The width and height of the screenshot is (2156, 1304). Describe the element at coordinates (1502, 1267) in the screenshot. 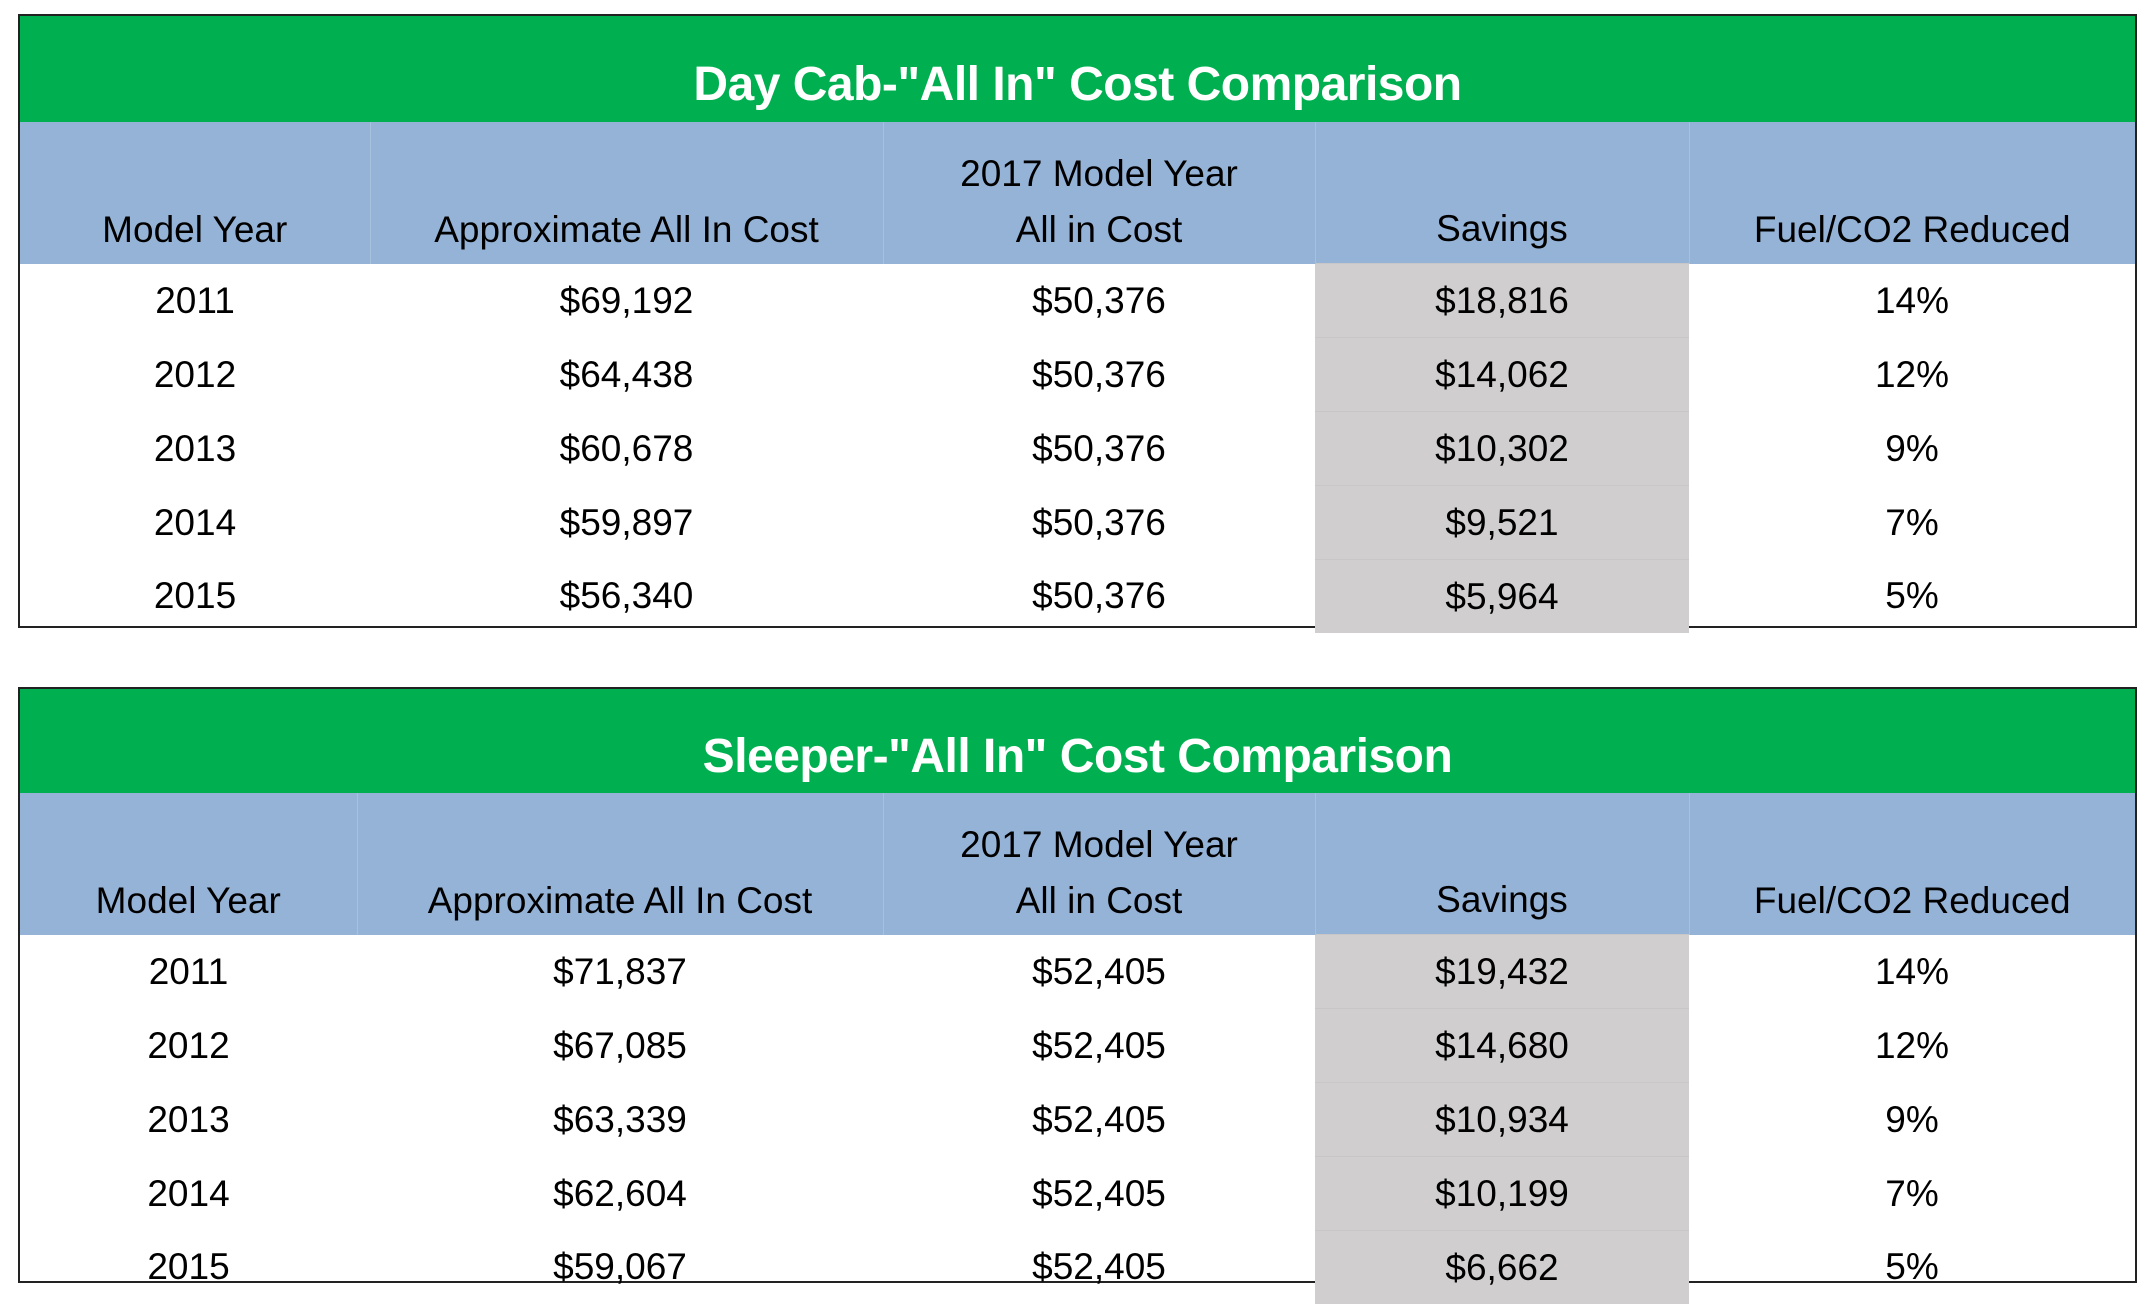

I see `cell-savings: $6,662` at that location.